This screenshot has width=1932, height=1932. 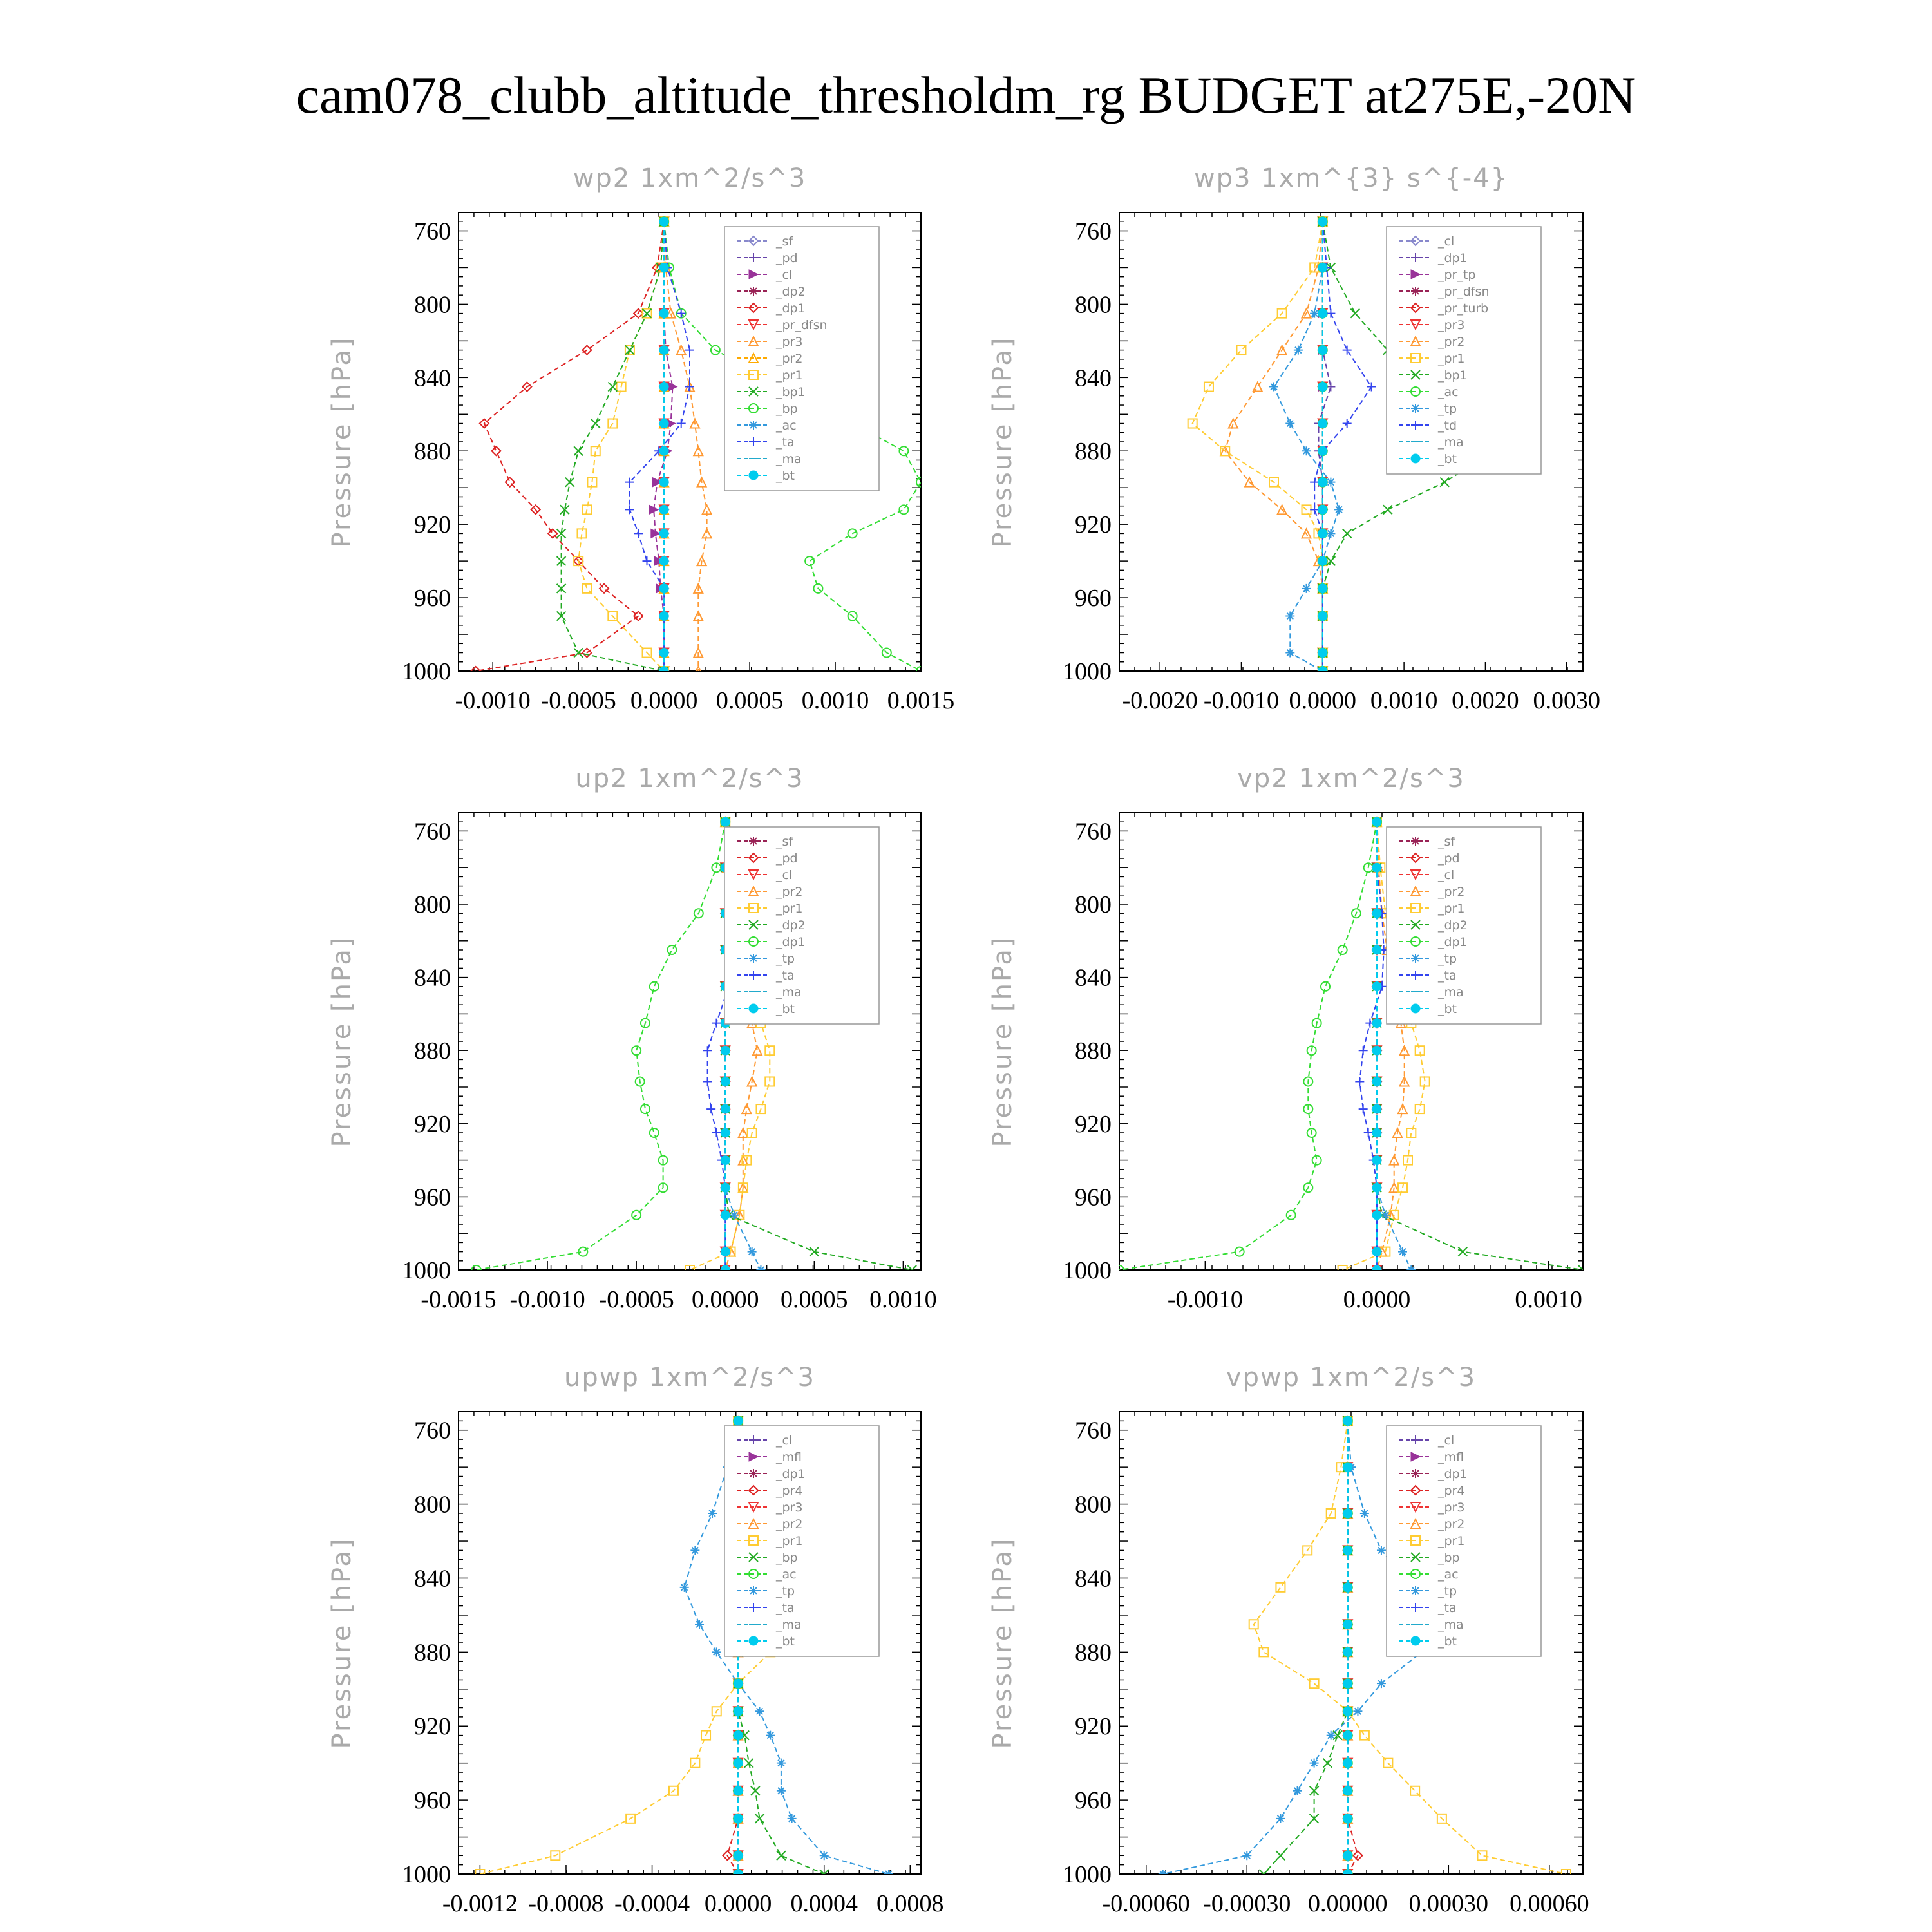 What do you see at coordinates (802, 325) in the screenshot?
I see `legend-label: _pr_dfsn` at bounding box center [802, 325].